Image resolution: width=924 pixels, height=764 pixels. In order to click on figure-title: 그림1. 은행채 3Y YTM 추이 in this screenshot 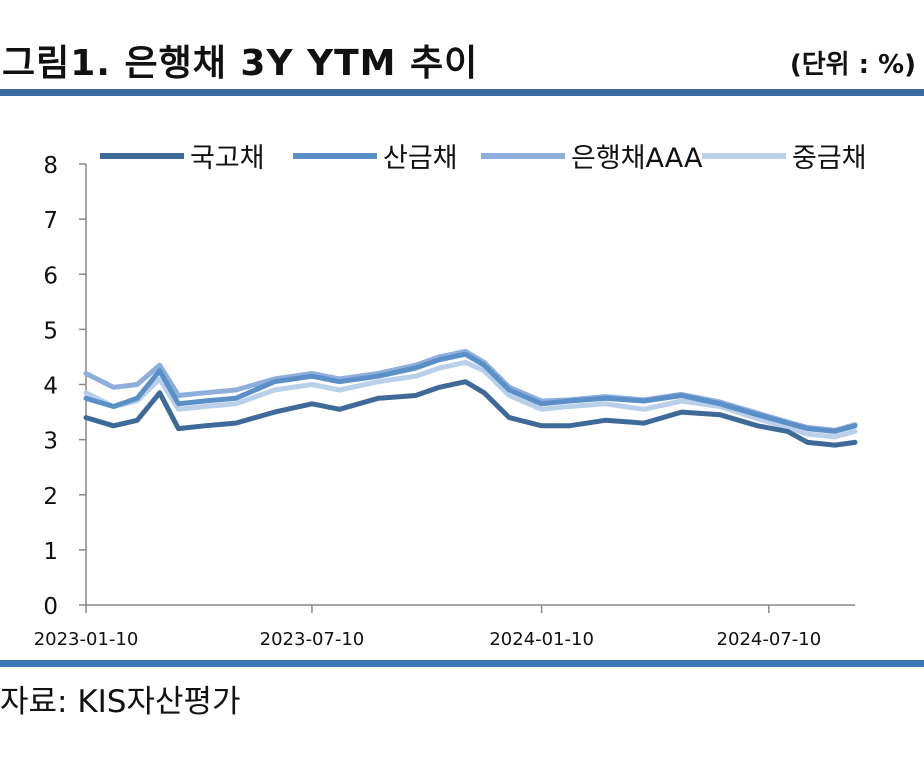, I will do `click(240, 63)`.